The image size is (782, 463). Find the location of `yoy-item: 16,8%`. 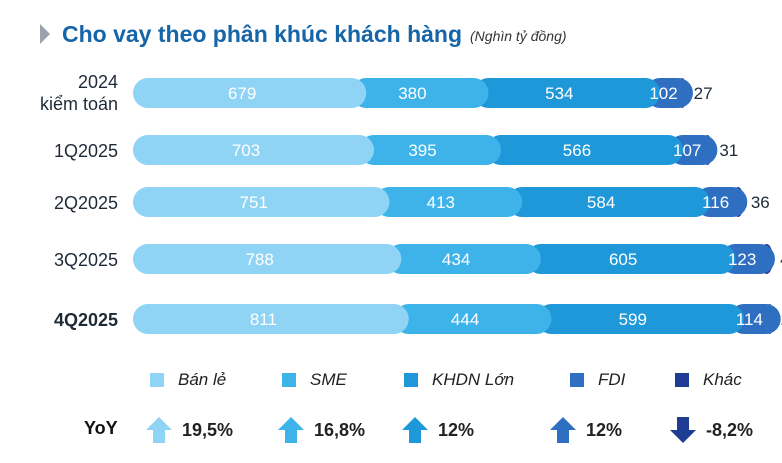

yoy-item: 16,8% is located at coordinates (320, 430).